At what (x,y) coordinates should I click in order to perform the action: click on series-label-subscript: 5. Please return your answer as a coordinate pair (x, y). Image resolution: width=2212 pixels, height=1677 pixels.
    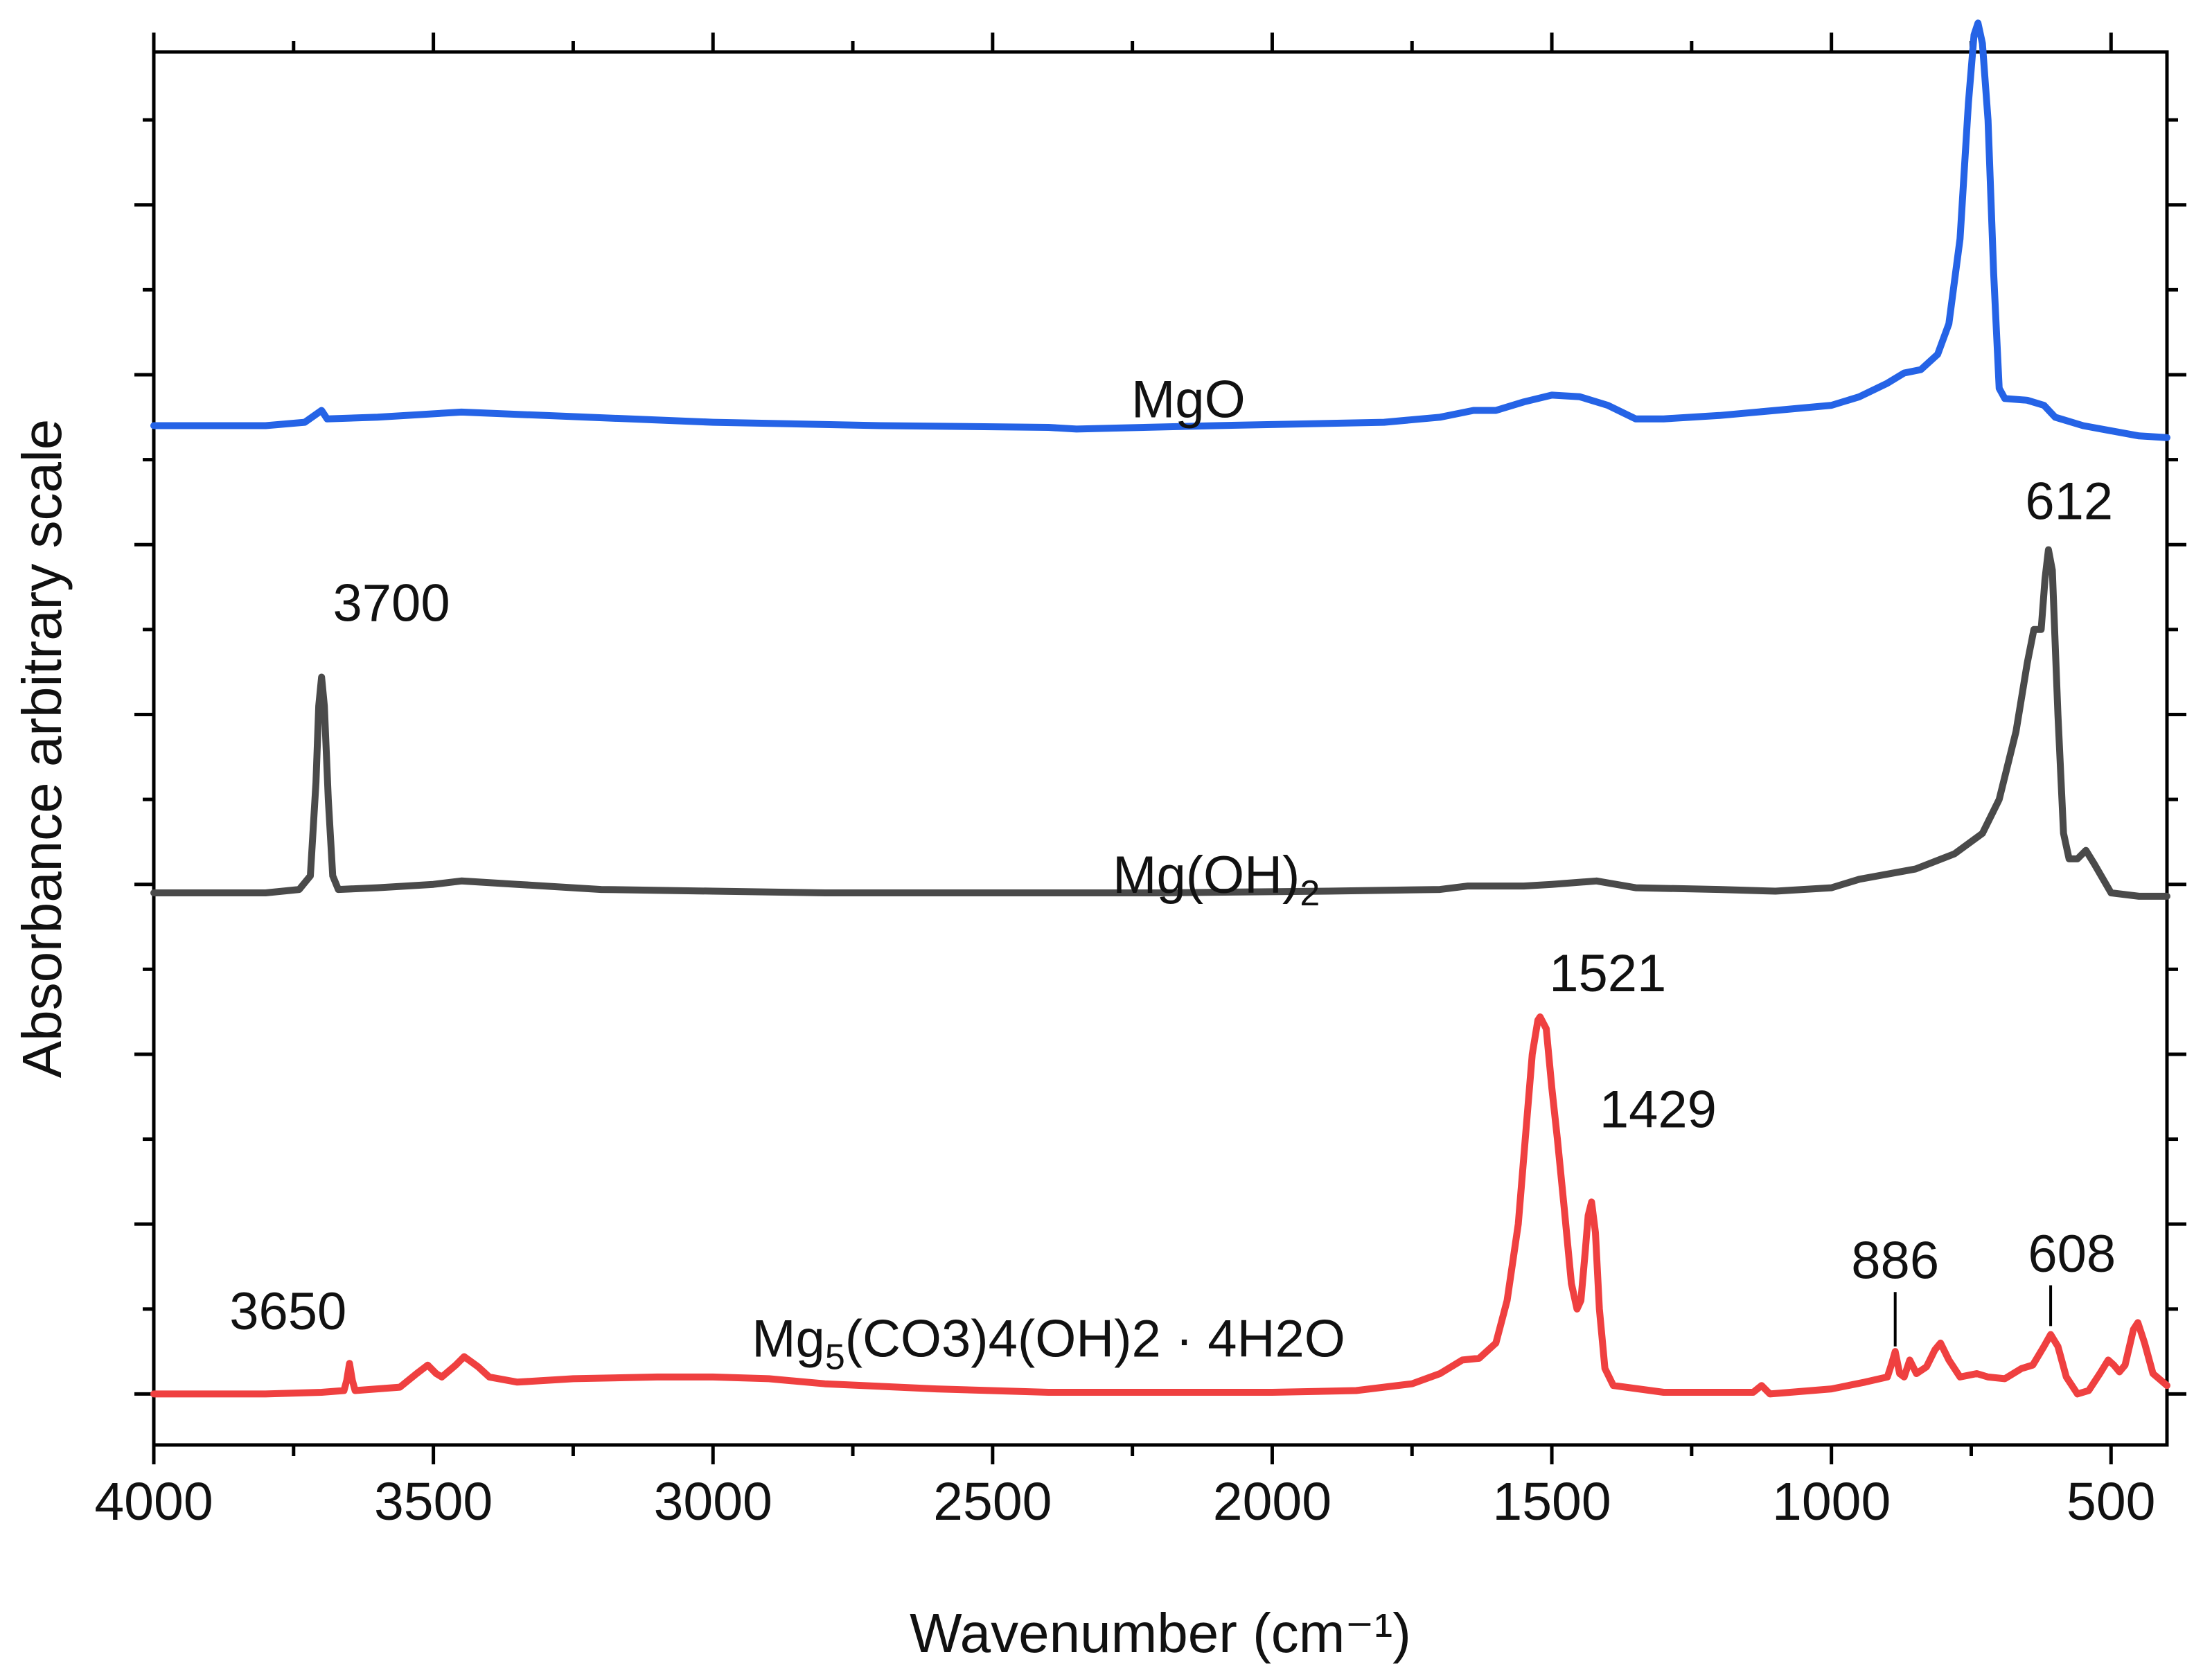
    Looking at the image, I should click on (835, 1357).